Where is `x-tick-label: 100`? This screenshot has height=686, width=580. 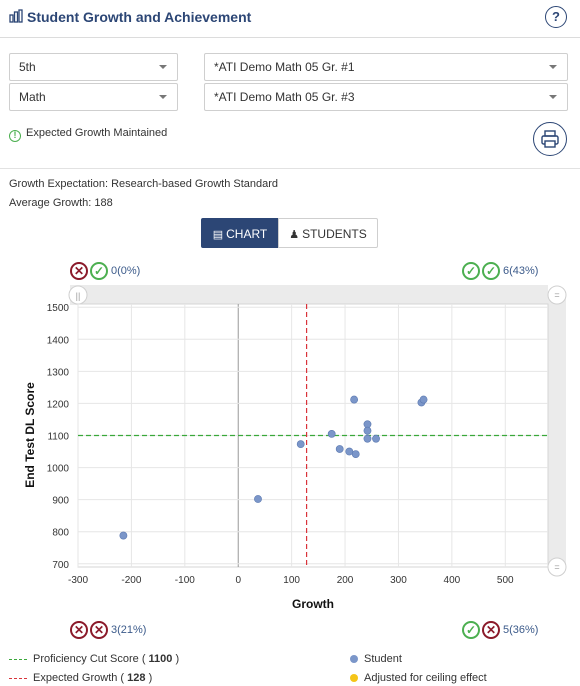 x-tick-label: 100 is located at coordinates (291, 580).